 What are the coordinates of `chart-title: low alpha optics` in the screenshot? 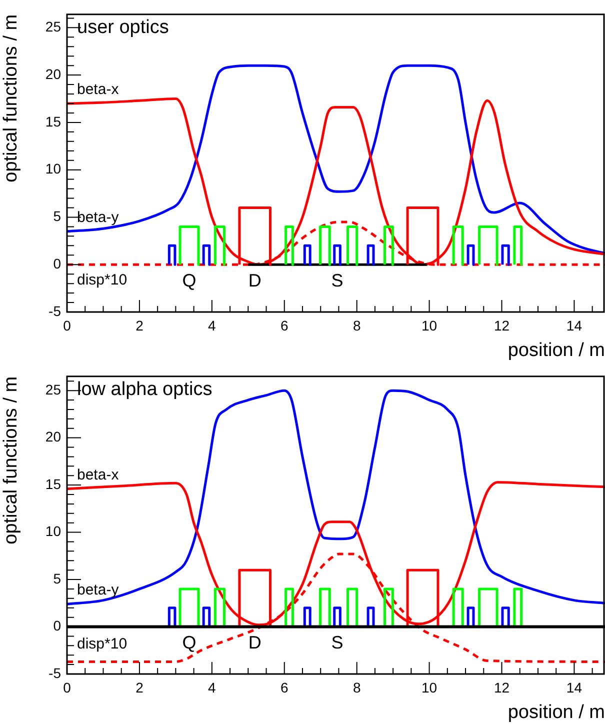 It's located at (144, 389).